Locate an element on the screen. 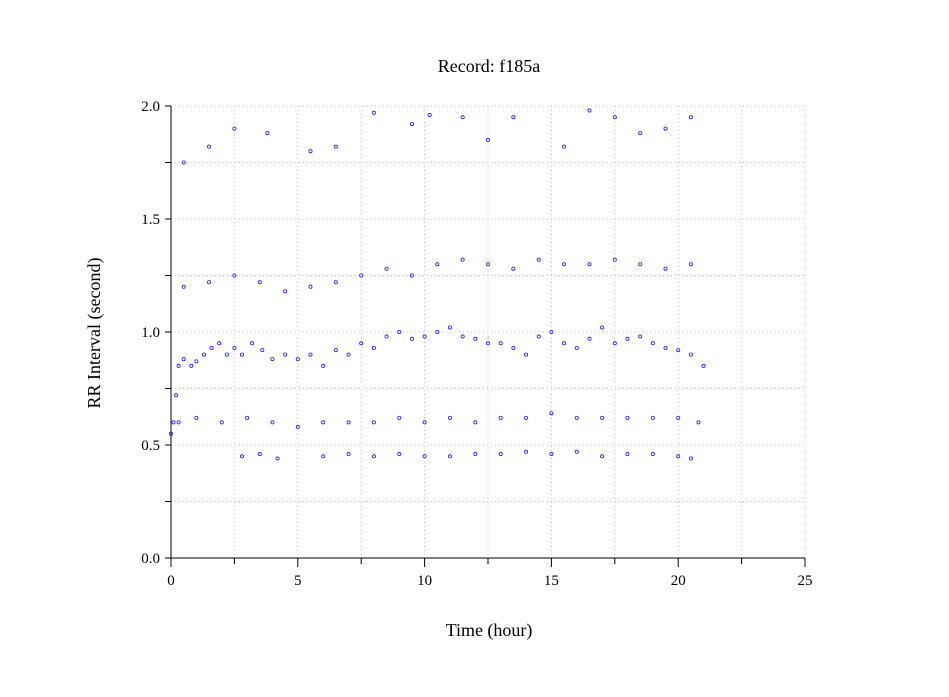  y-tick-label: 1.0 is located at coordinates (150, 333).